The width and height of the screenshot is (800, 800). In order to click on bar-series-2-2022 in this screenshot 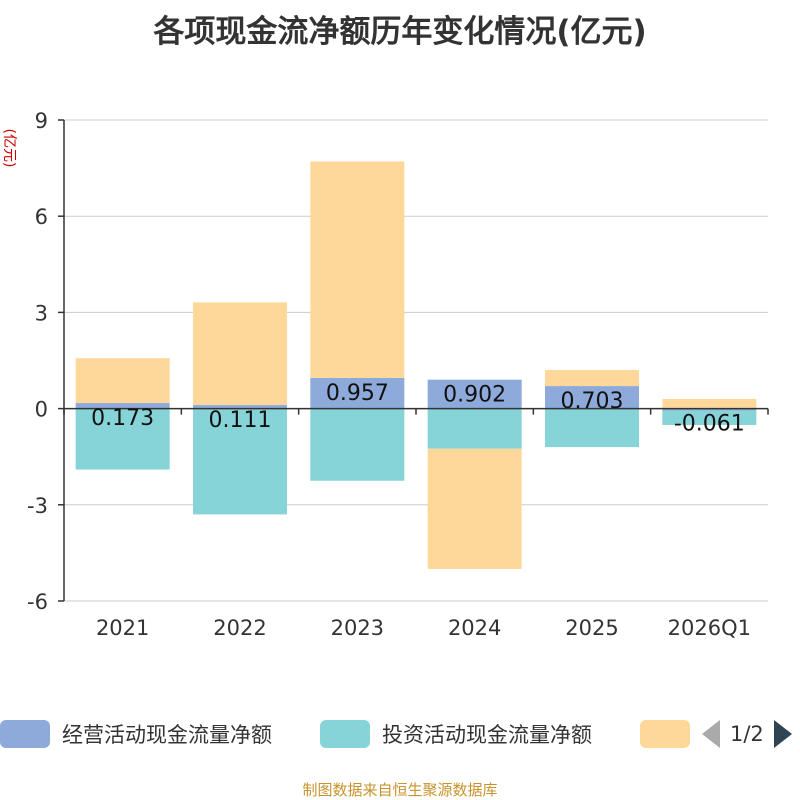, I will do `click(240, 354)`.